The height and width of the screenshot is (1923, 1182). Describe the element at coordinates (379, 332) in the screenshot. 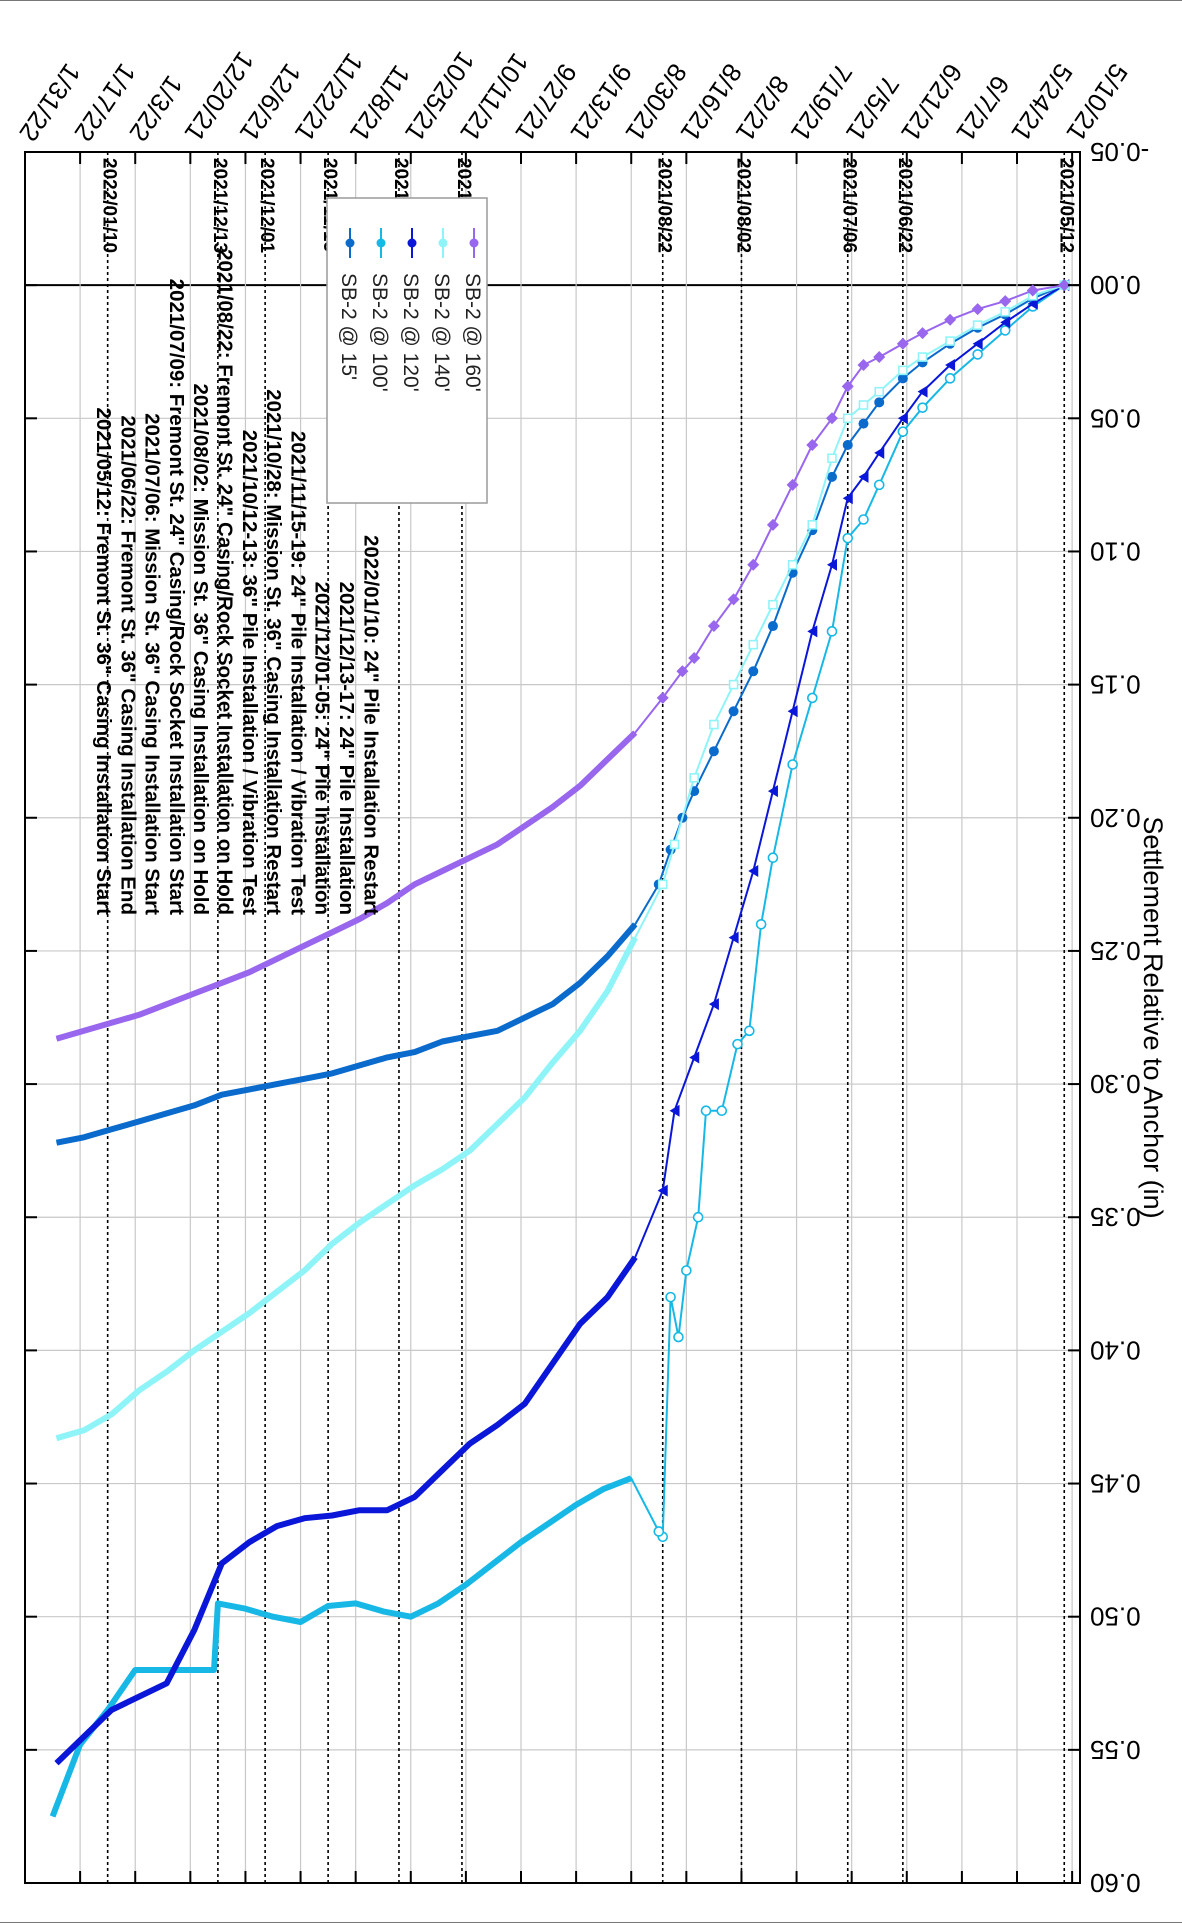

I see `legend-label: SB-2 @ 100'` at that location.